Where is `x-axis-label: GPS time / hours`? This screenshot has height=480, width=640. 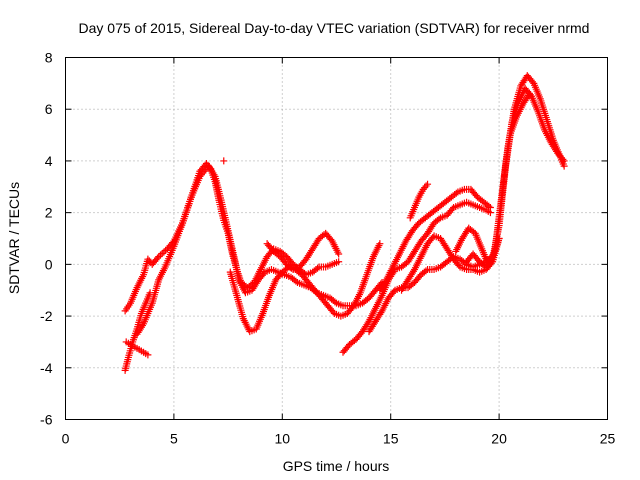
x-axis-label: GPS time / hours is located at coordinates (336, 466).